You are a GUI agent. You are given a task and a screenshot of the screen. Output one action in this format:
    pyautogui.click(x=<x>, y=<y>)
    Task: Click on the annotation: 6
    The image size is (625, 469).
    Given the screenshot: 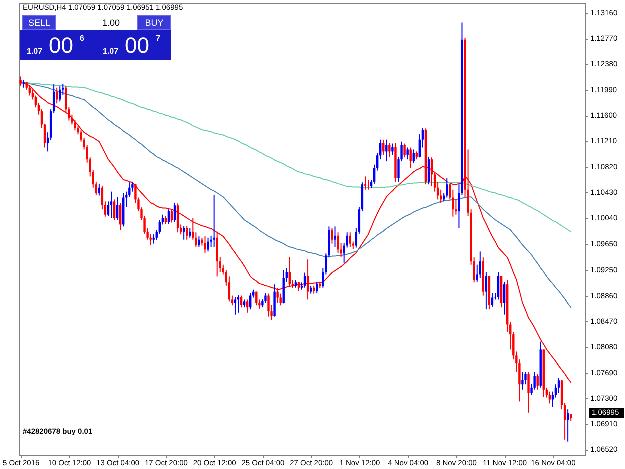 What is the action you would take?
    pyautogui.click(x=82, y=38)
    